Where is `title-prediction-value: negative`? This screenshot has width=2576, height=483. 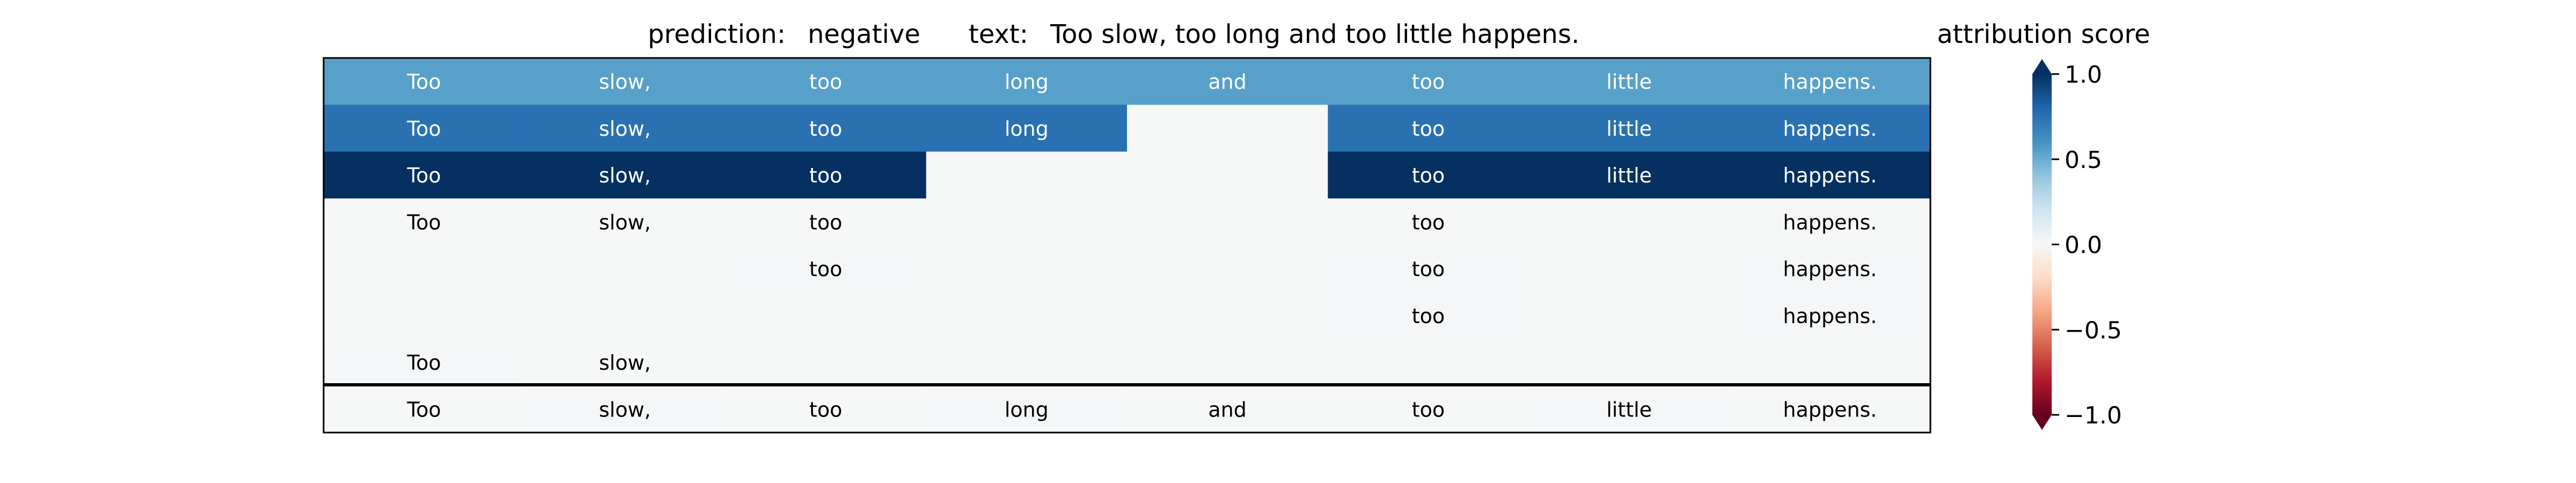 title-prediction-value: negative is located at coordinates (864, 34).